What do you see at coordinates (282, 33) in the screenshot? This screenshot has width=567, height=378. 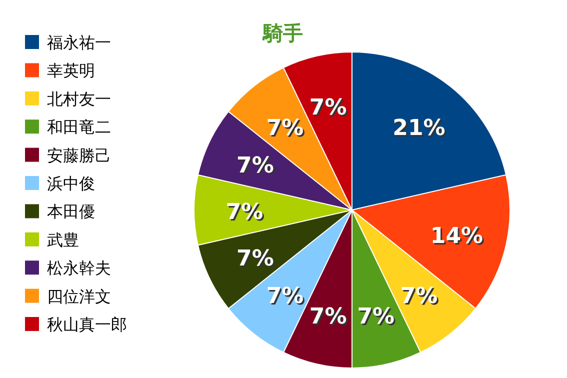 I see `chart-title: 騎手` at bounding box center [282, 33].